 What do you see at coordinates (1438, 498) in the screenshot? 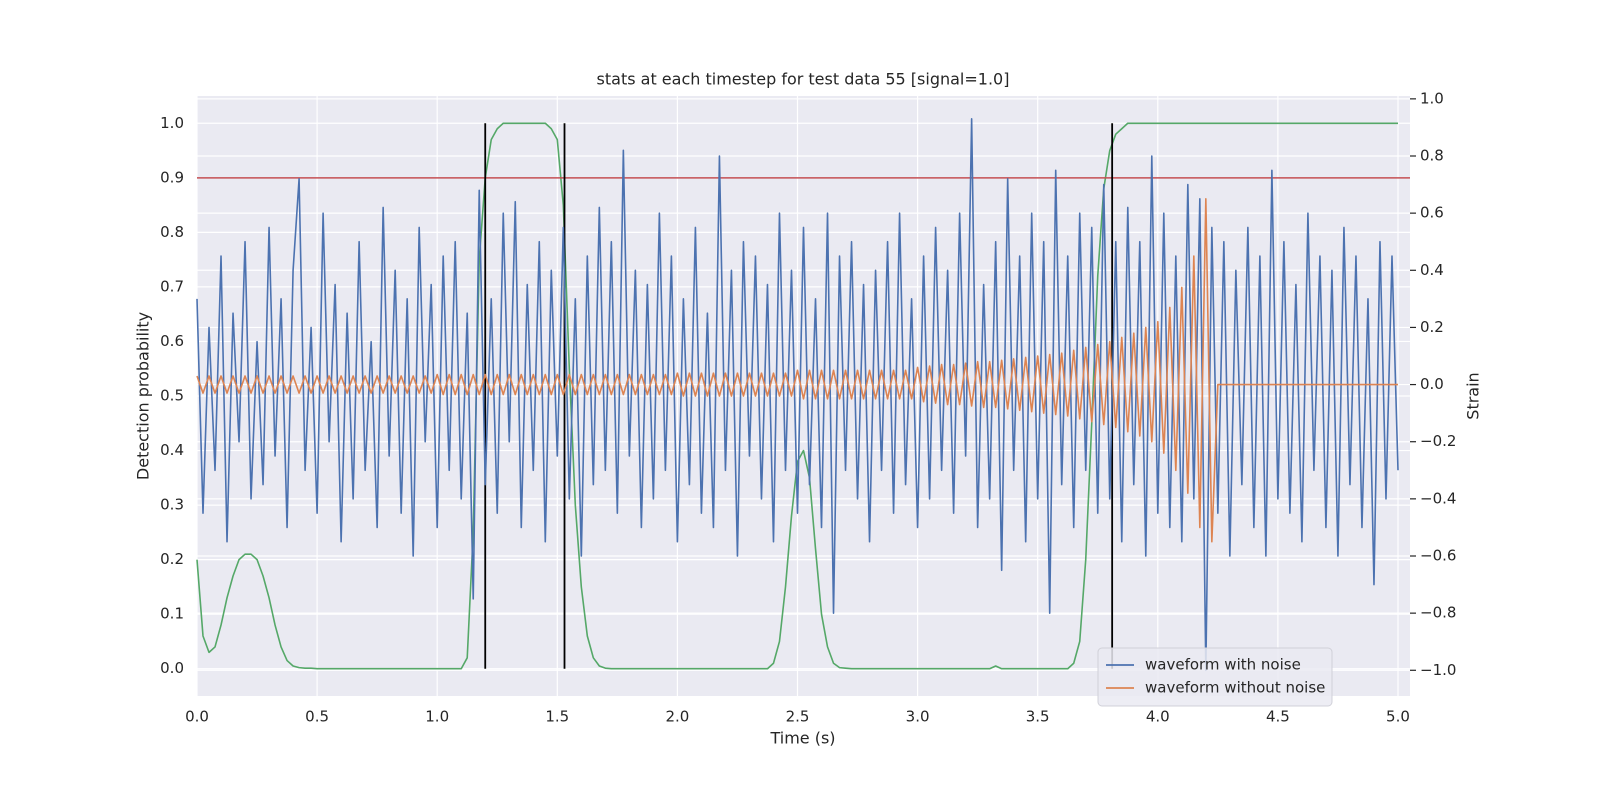
I see `y2-tick-label: −0.4` at bounding box center [1438, 498].